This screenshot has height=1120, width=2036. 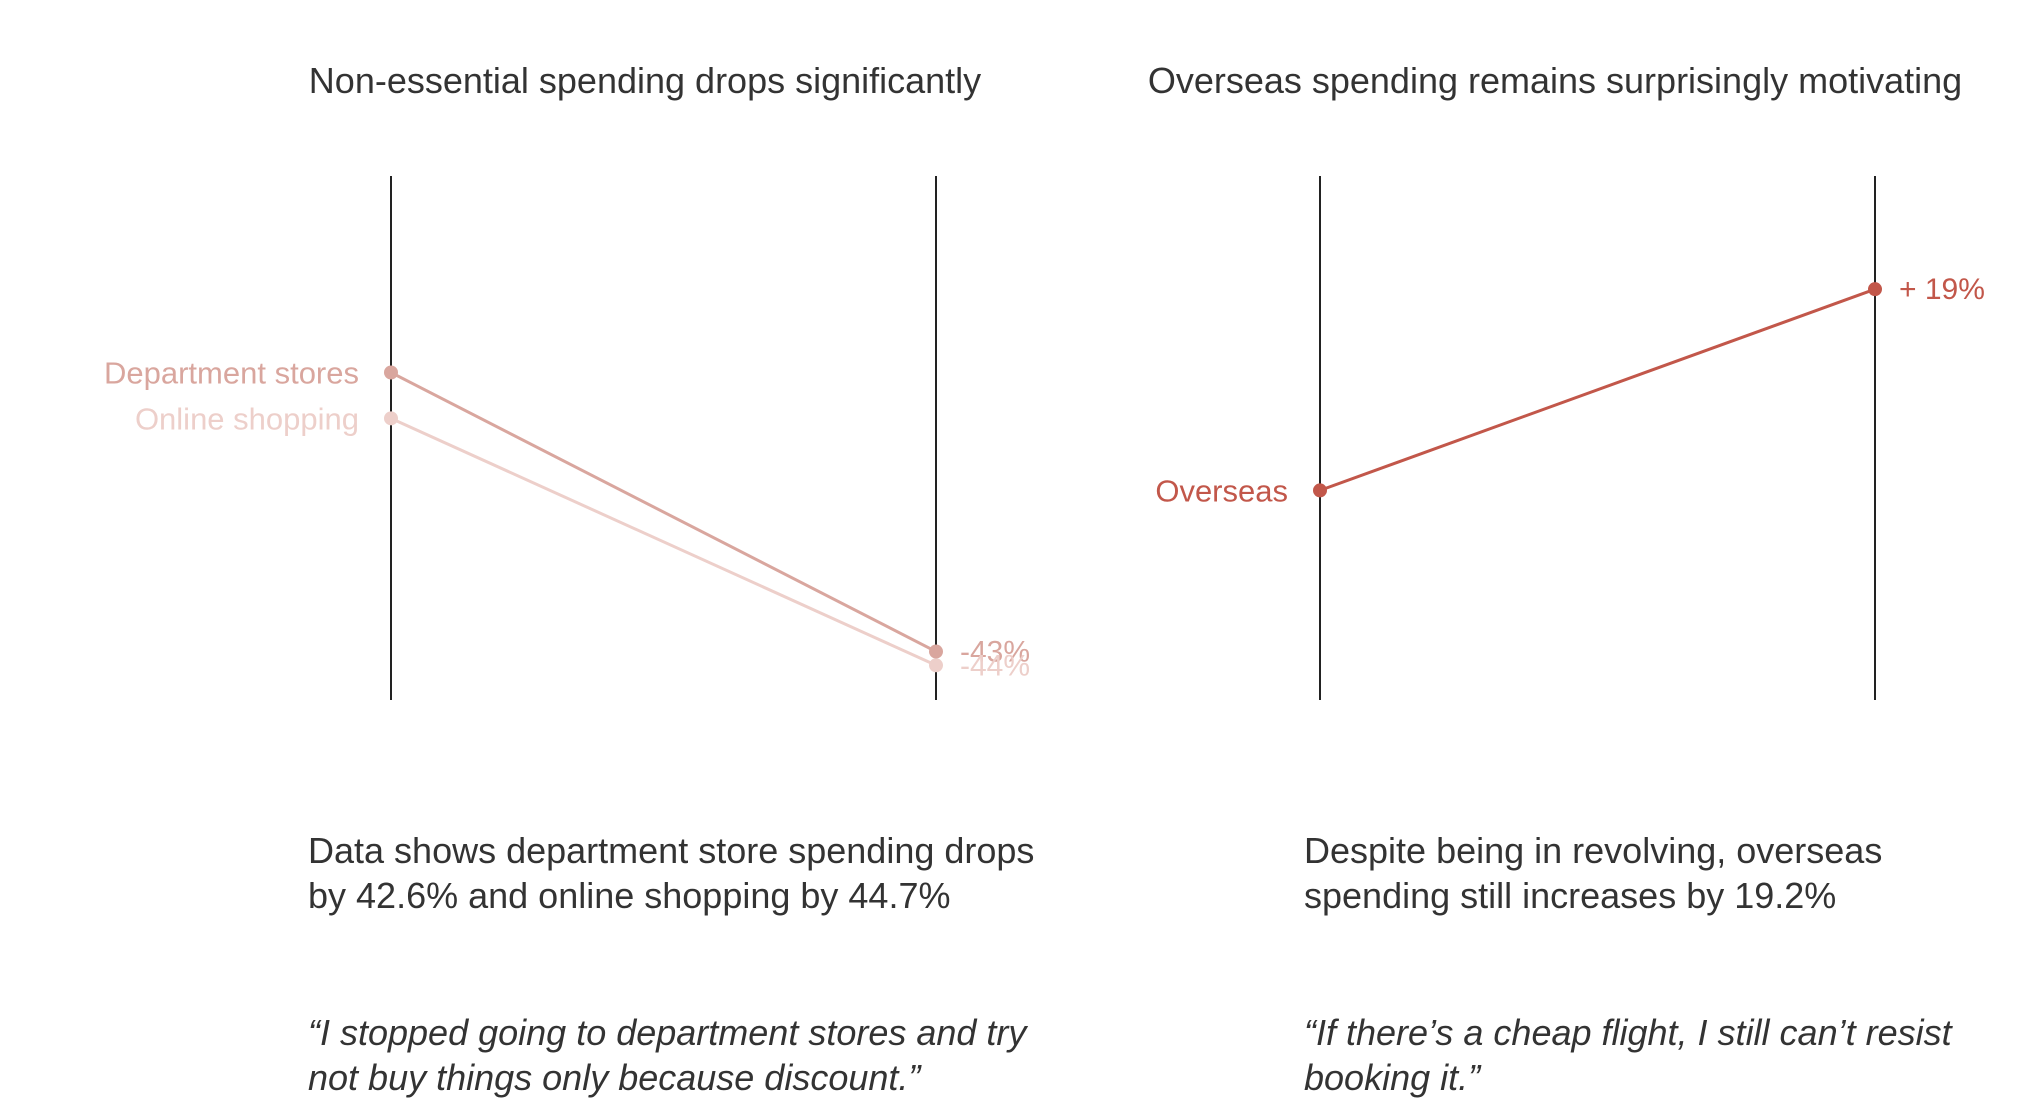 What do you see at coordinates (936, 651) in the screenshot?
I see `left-department-stores-end-point` at bounding box center [936, 651].